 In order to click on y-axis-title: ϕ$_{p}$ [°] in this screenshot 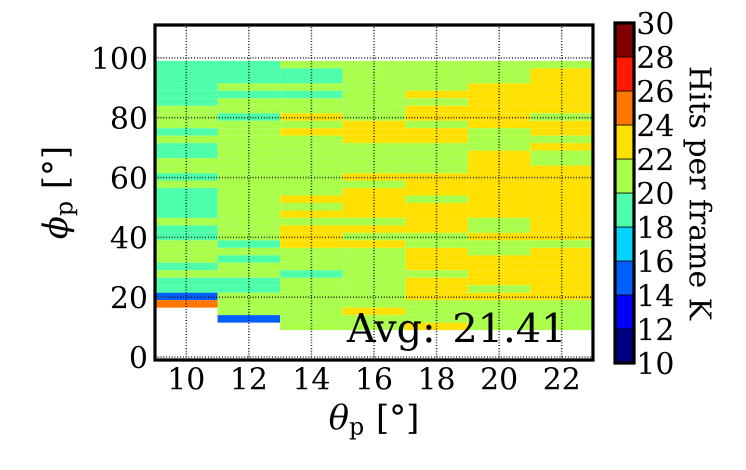, I will do `click(59, 193)`.